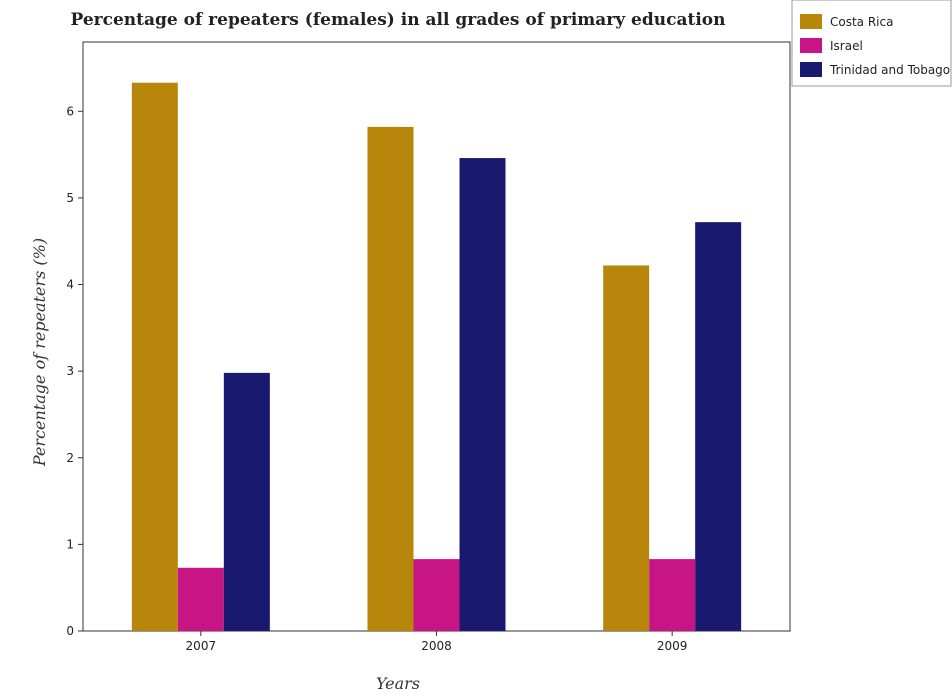 This screenshot has width=952, height=700. Describe the element at coordinates (846, 46) in the screenshot. I see `legend-label: Israel` at that location.